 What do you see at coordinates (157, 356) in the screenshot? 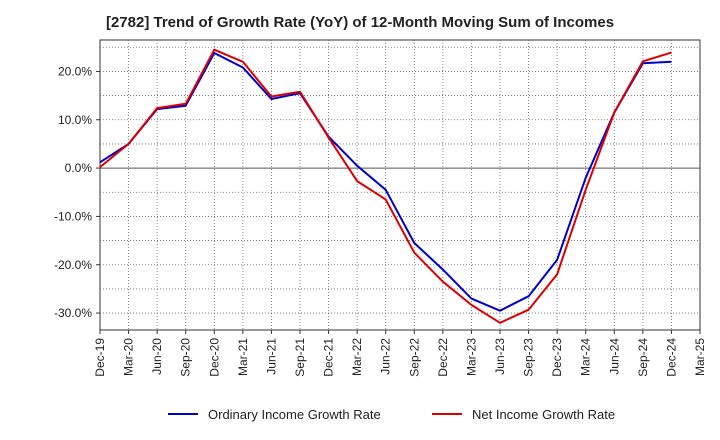
I see `x-tick-label: Jun-20` at bounding box center [157, 356].